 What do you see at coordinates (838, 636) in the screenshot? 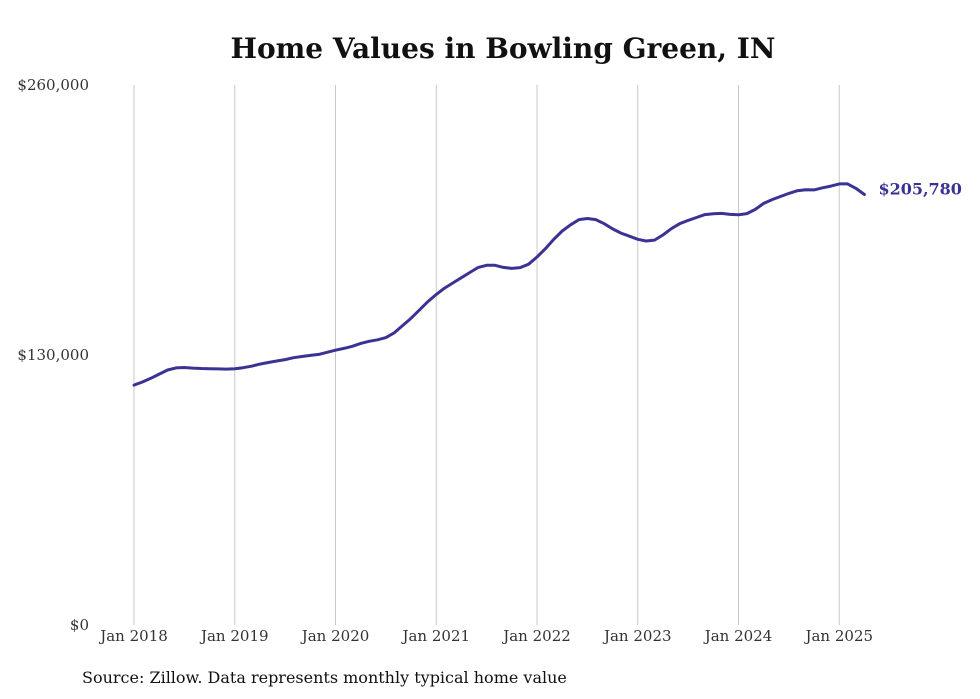
I see `x-tick-label: Jan 2025` at bounding box center [838, 636].